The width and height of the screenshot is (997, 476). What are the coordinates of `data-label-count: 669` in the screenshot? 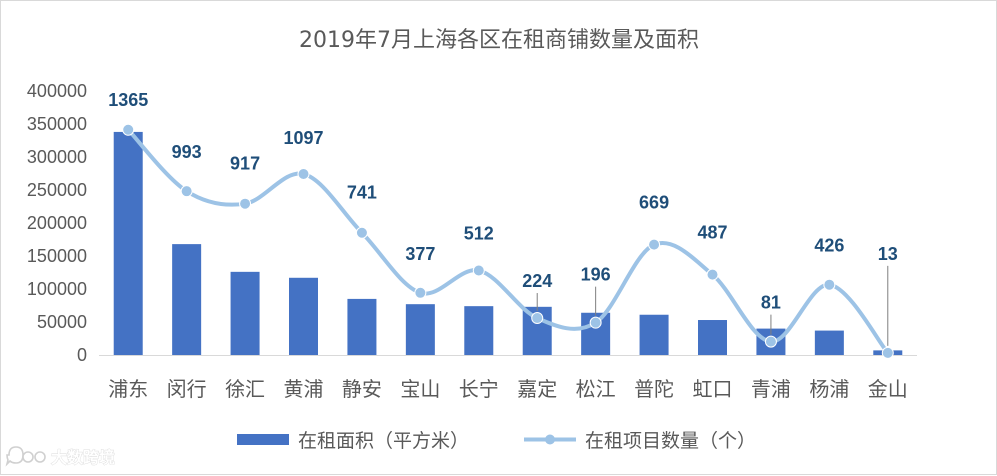 It's located at (654, 203).